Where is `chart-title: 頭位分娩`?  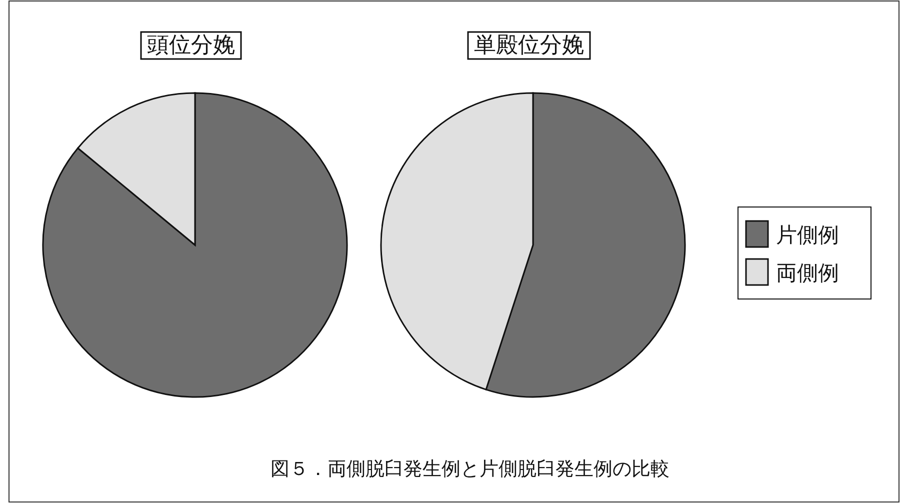 chart-title: 頭位分娩 is located at coordinates (191, 45).